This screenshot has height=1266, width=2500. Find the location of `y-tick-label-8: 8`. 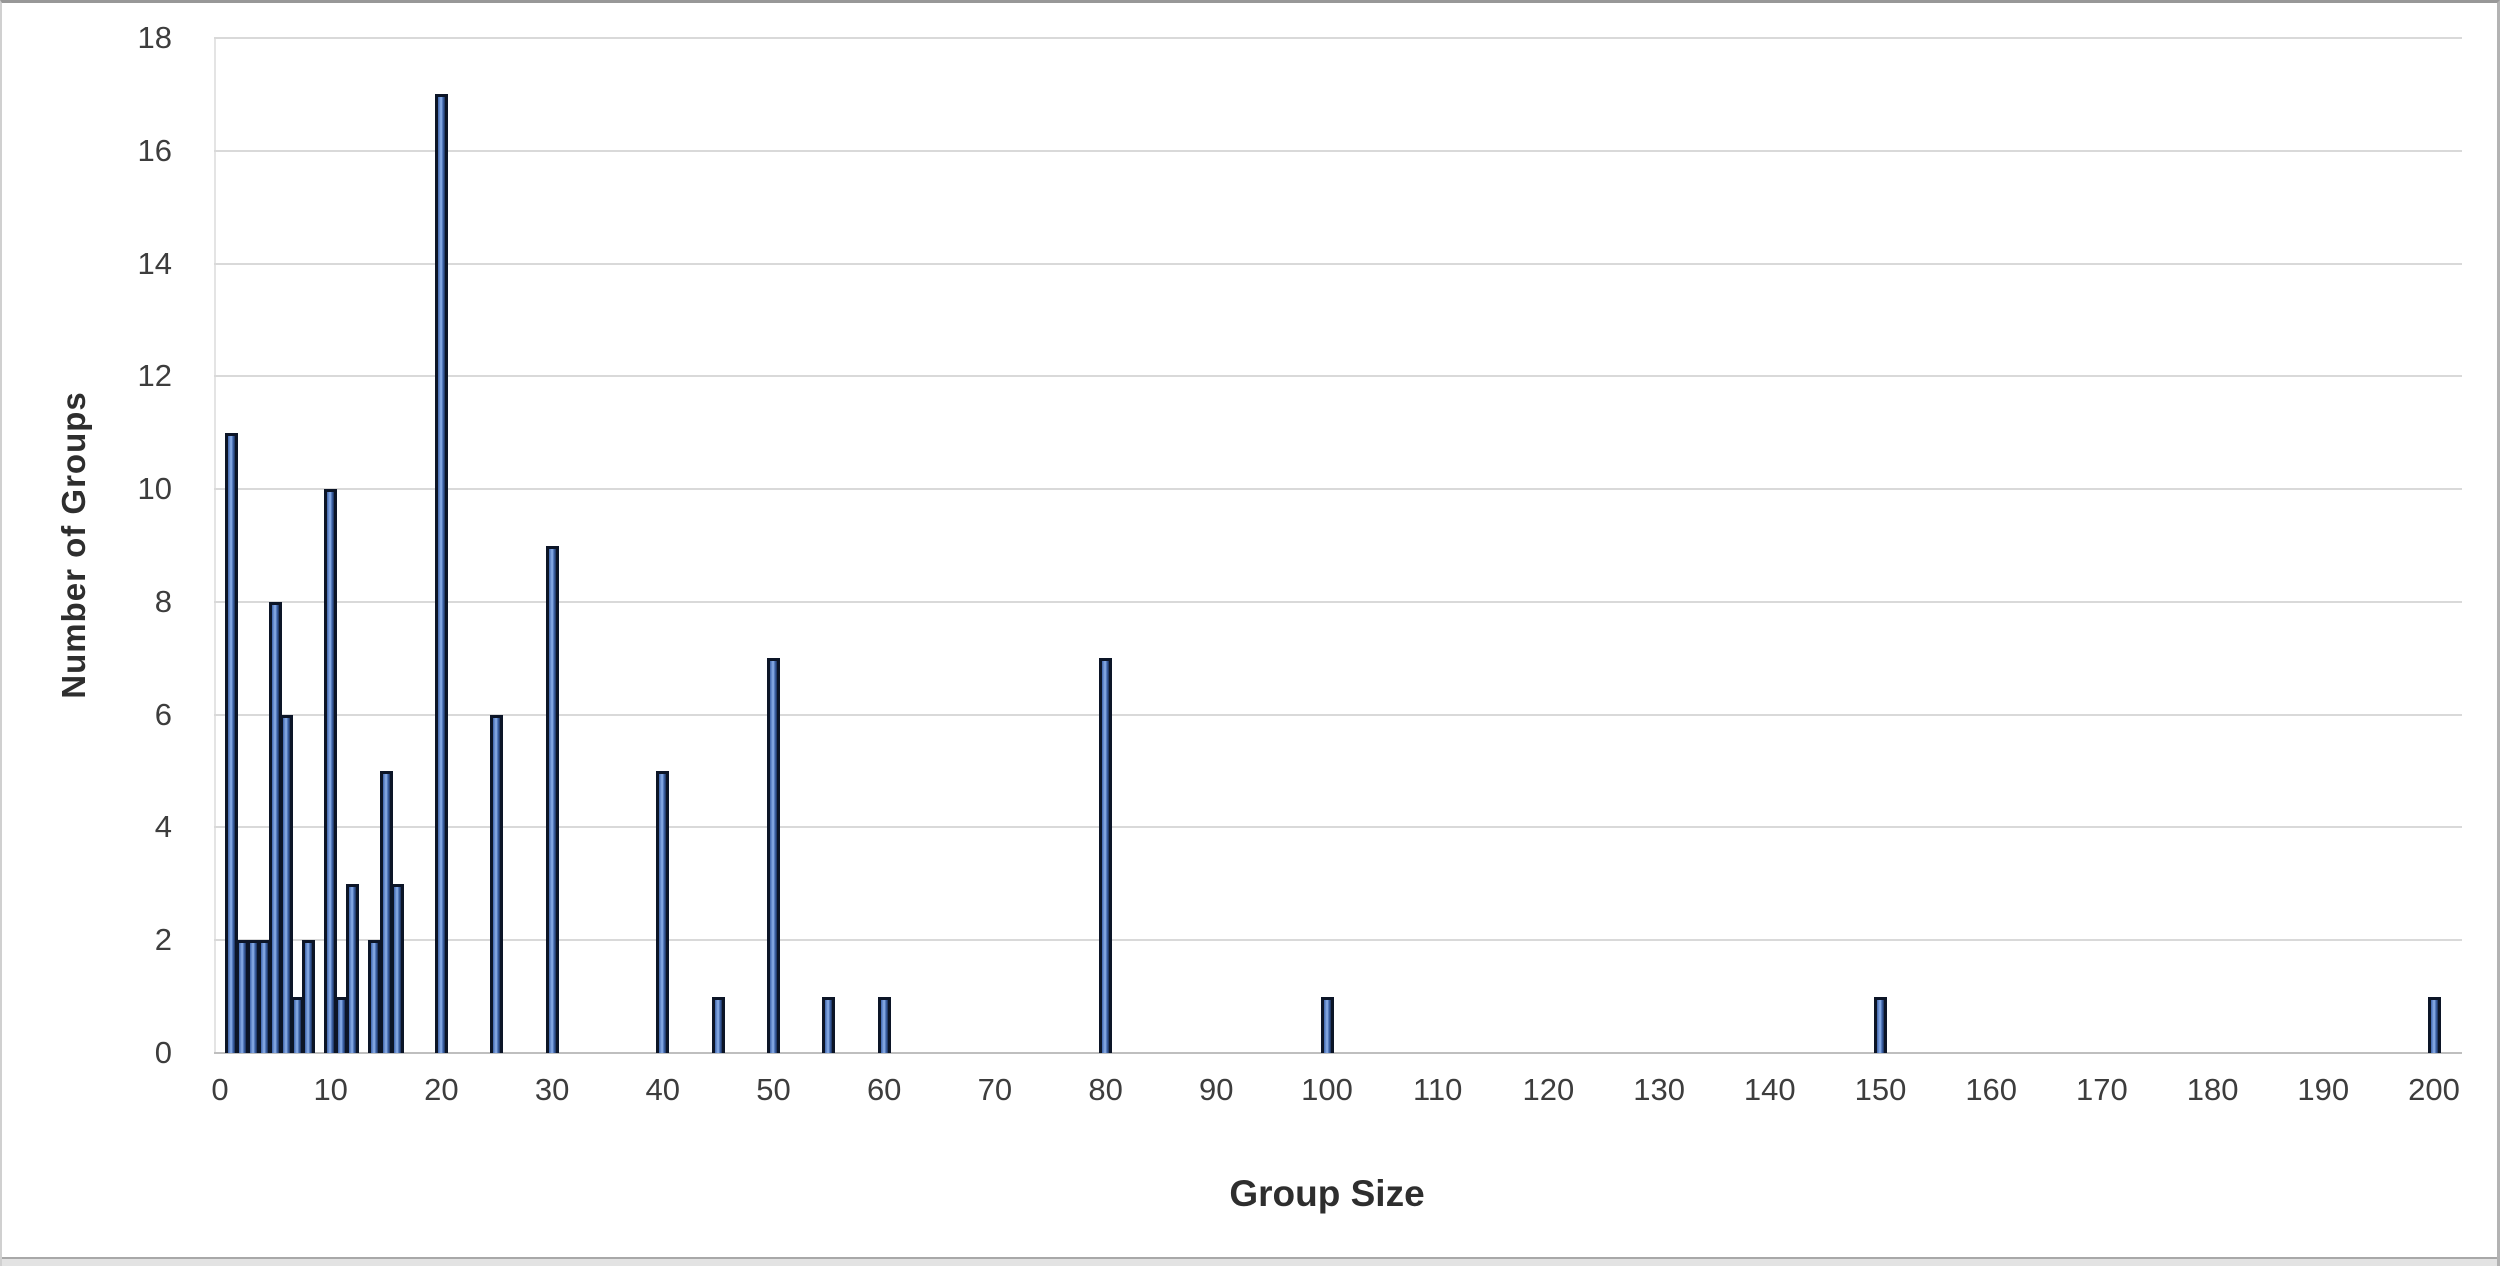

y-tick-label-8: 8 is located at coordinates (163, 601).